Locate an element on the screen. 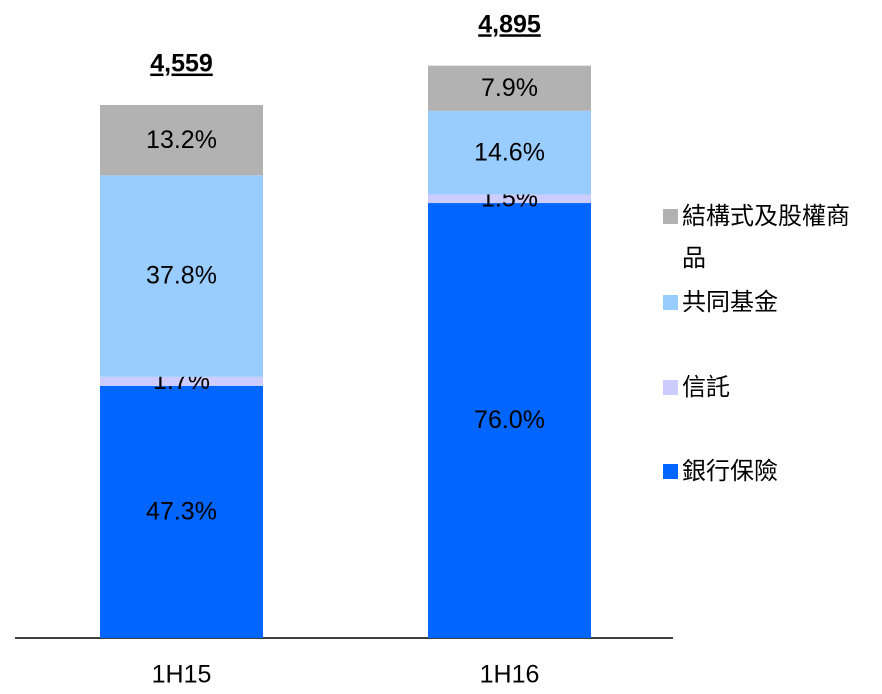  legend-label: 結構式及股權商品 is located at coordinates (766, 237).